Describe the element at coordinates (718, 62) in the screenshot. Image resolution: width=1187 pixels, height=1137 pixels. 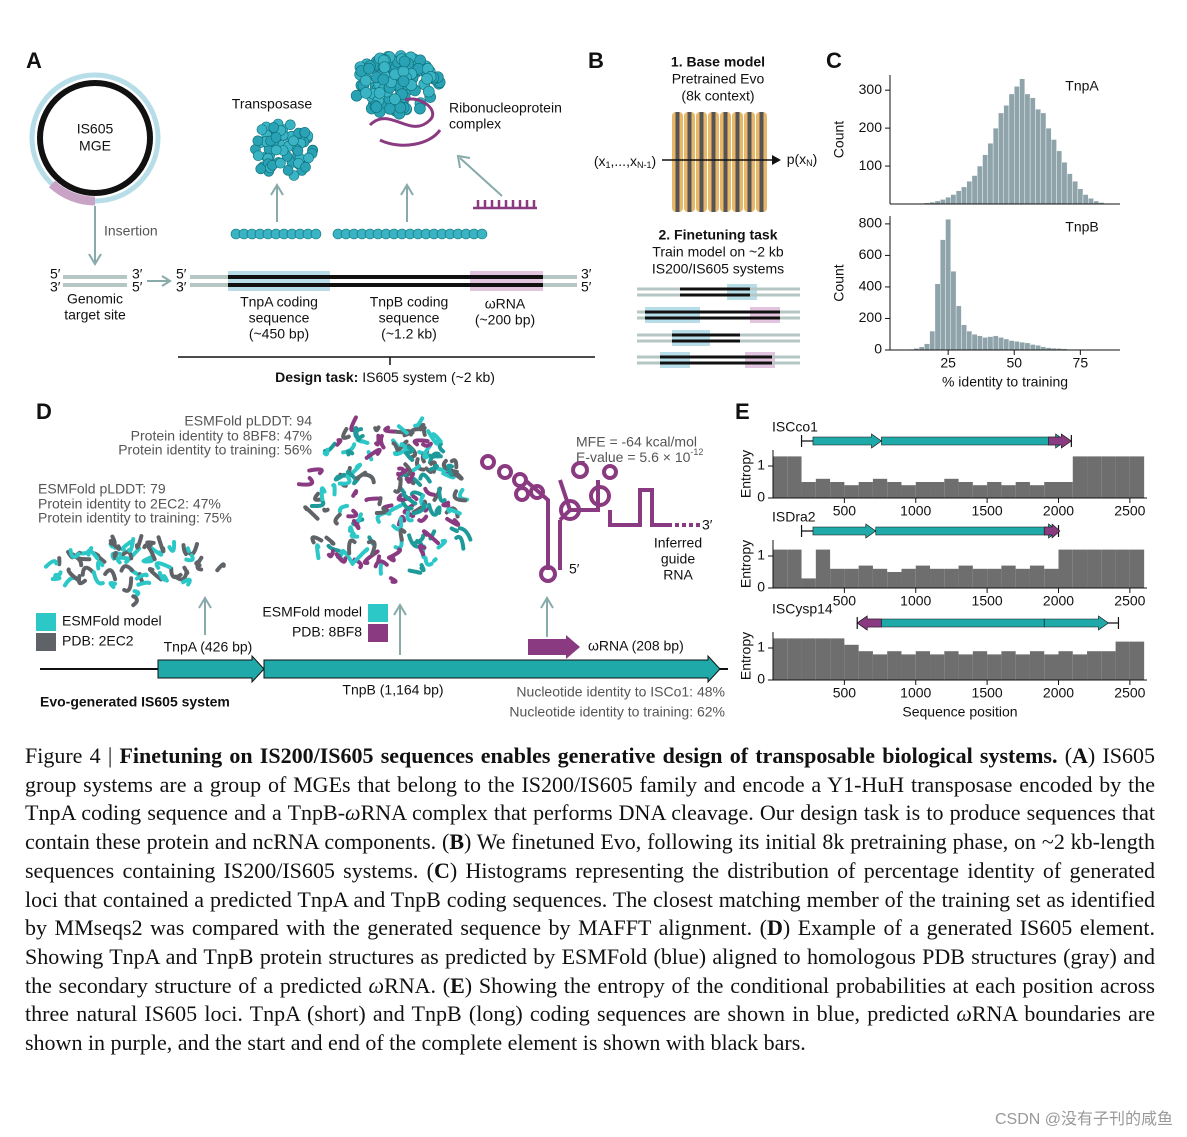
I see `base-title: 1. Base model` at that location.